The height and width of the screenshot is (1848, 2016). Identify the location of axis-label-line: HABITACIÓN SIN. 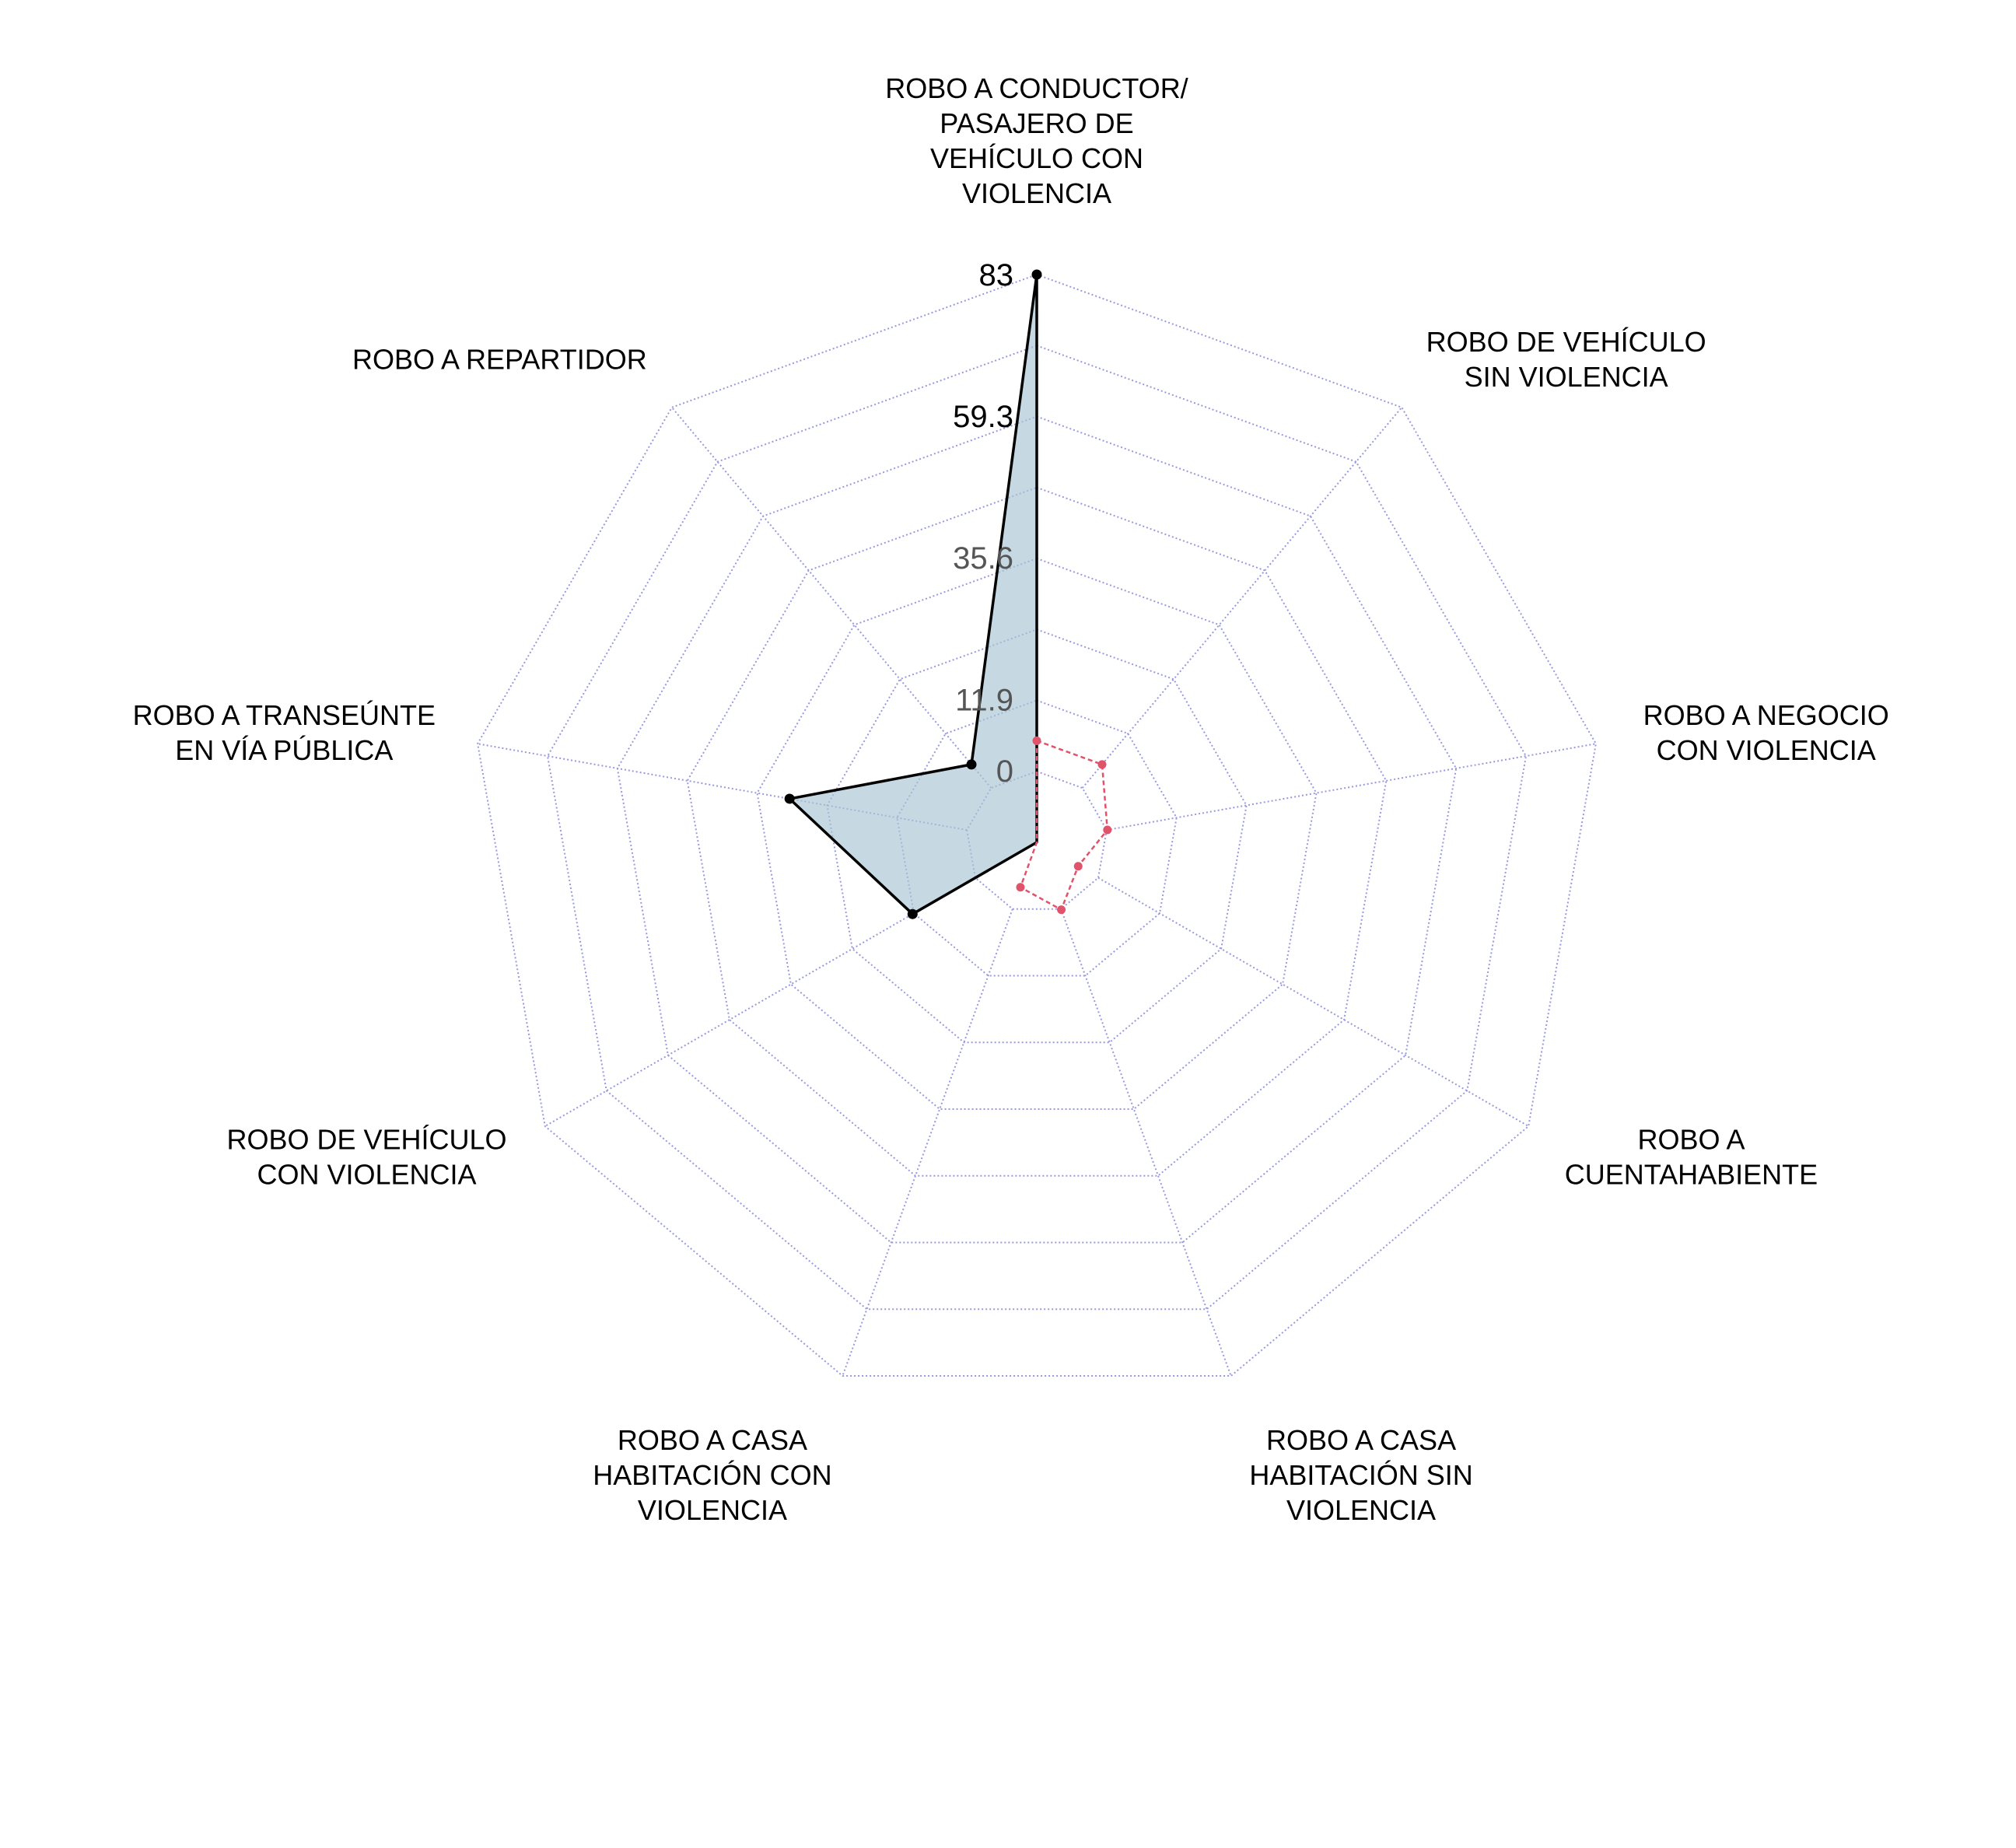
(1360, 1475).